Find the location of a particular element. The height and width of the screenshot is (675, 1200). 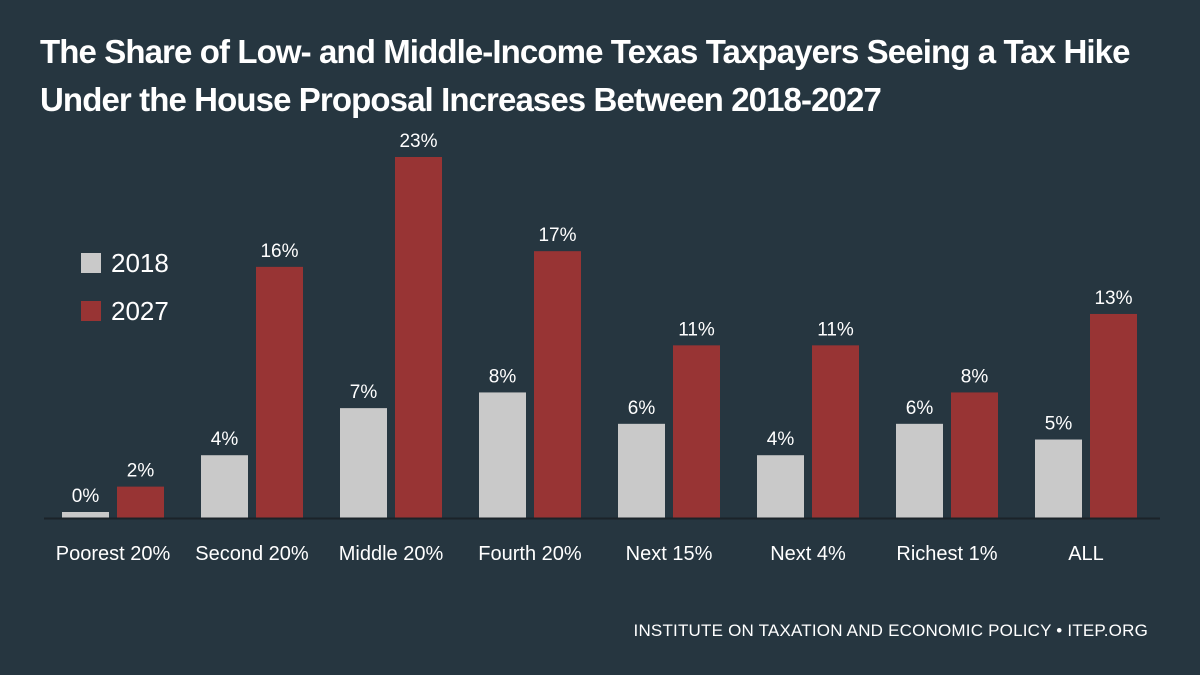

value-label-2027-second-20pct: 16% is located at coordinates (279, 251).